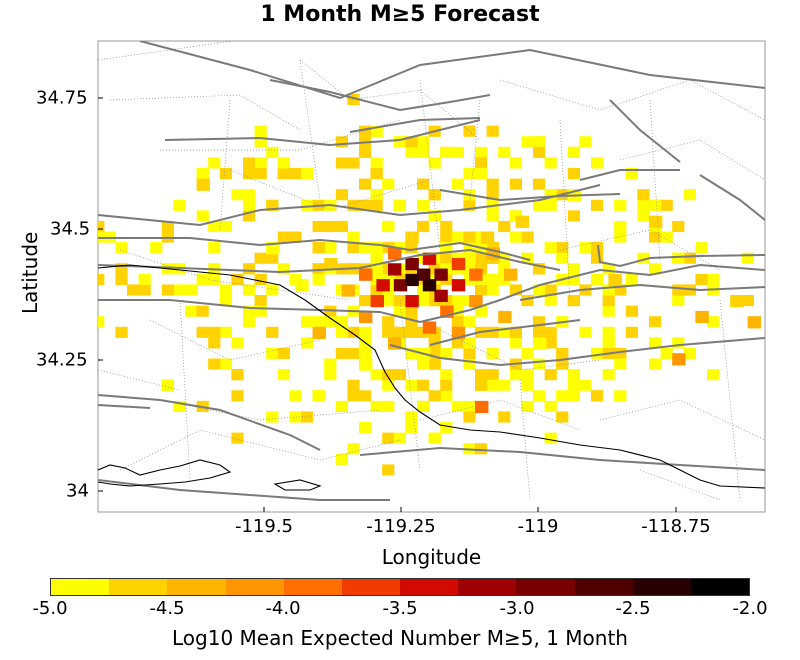  Describe the element at coordinates (165, 473) in the screenshot. I see `channel-island` at that location.